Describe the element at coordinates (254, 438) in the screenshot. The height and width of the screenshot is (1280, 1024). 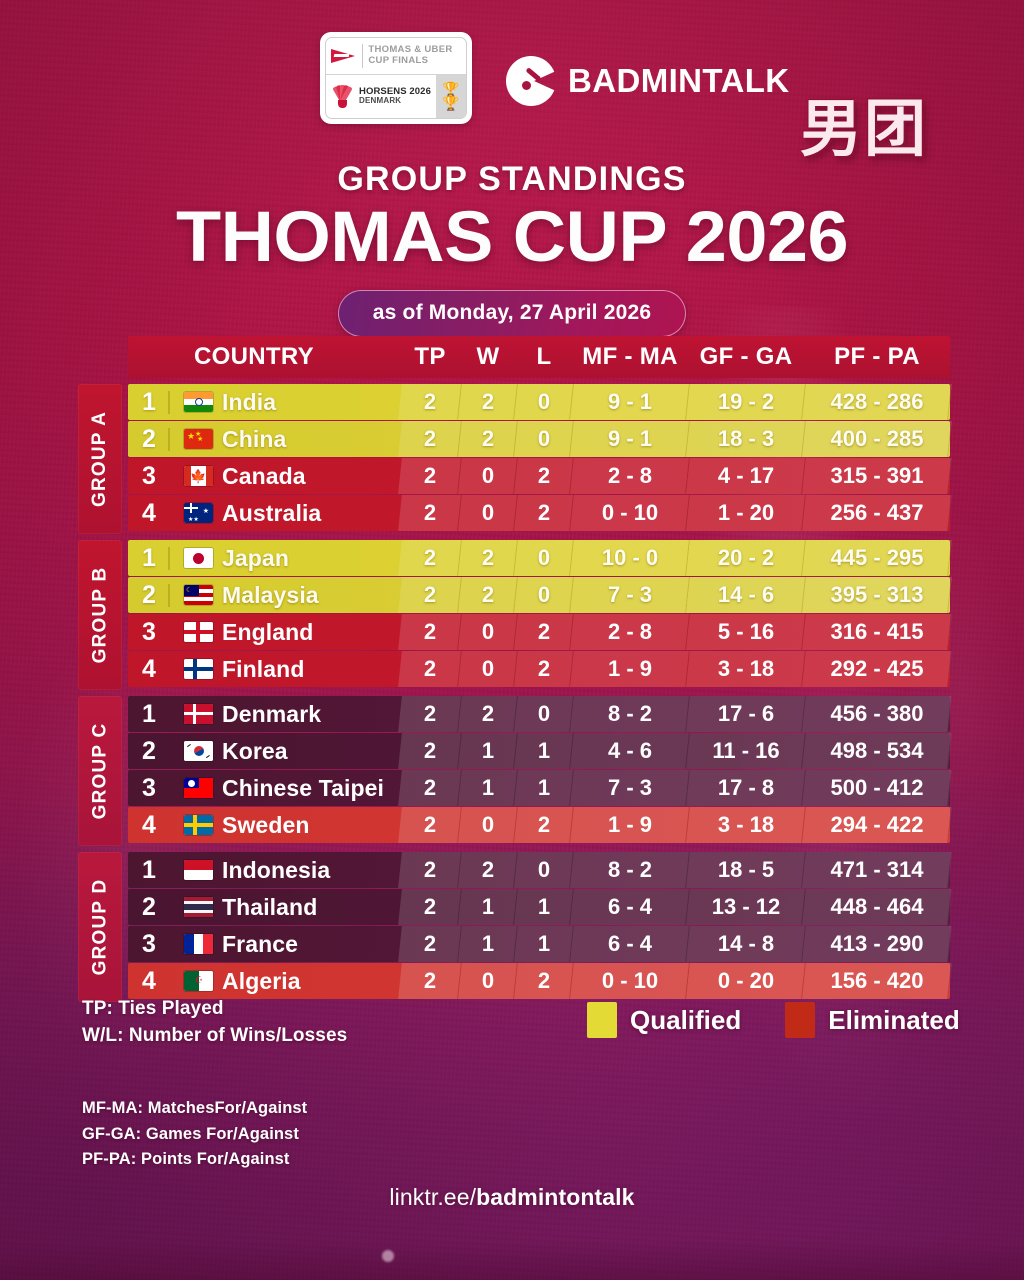
I see `row-country-name: China` at that location.